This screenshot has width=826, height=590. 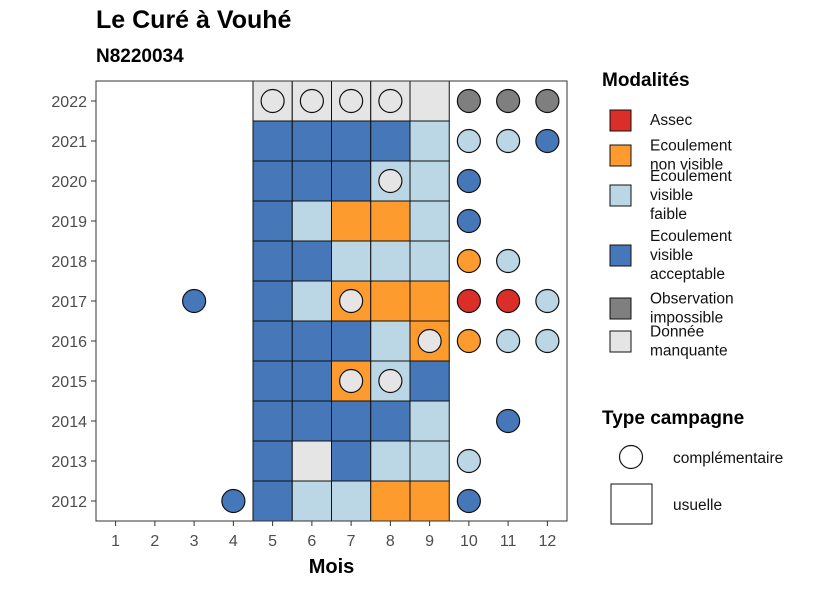 I want to click on x-tick-label: 7, so click(x=351, y=541).